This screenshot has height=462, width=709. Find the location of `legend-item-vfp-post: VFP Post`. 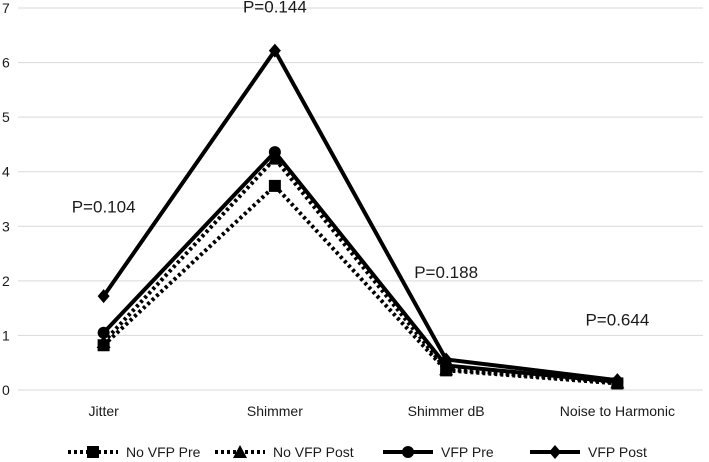

legend-item-vfp-post: VFP Post is located at coordinates (588, 452).